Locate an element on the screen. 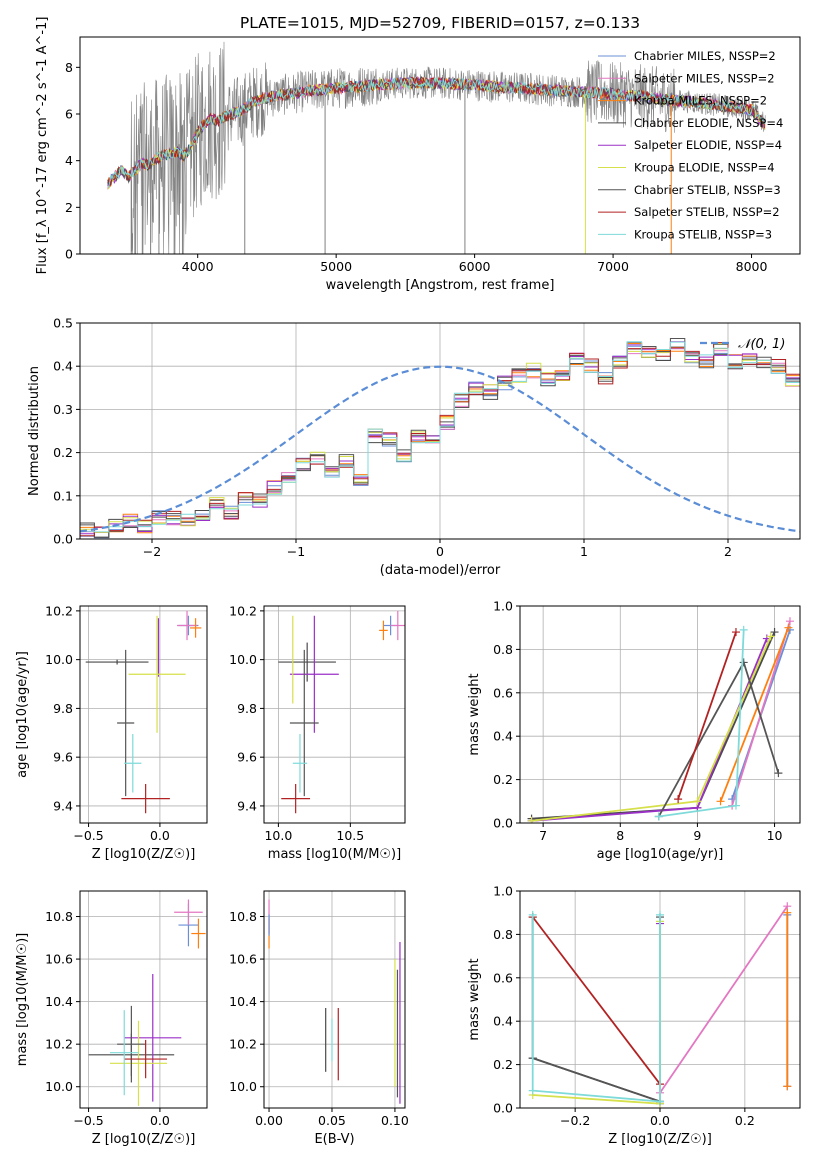 This screenshot has width=819, height=1170. x-tick-label: 0 is located at coordinates (440, 551).